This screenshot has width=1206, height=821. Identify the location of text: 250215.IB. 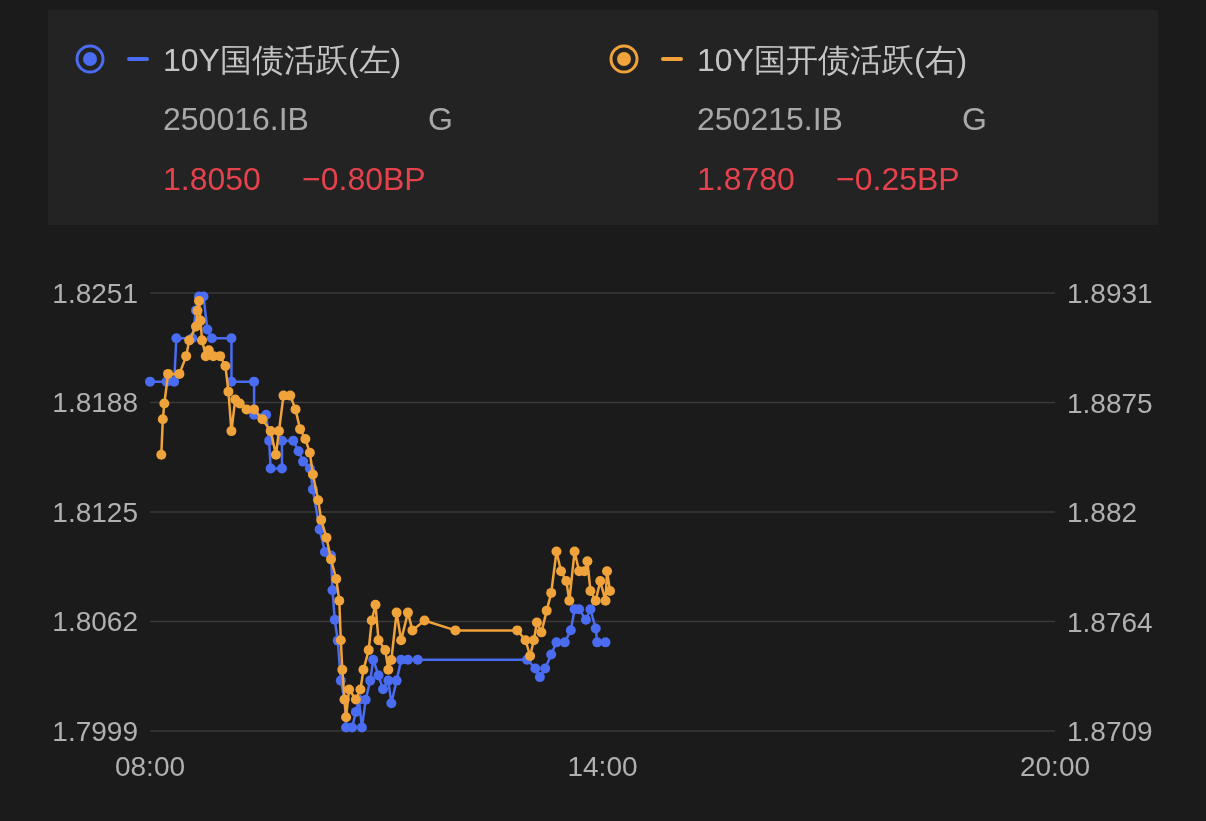
(770, 119).